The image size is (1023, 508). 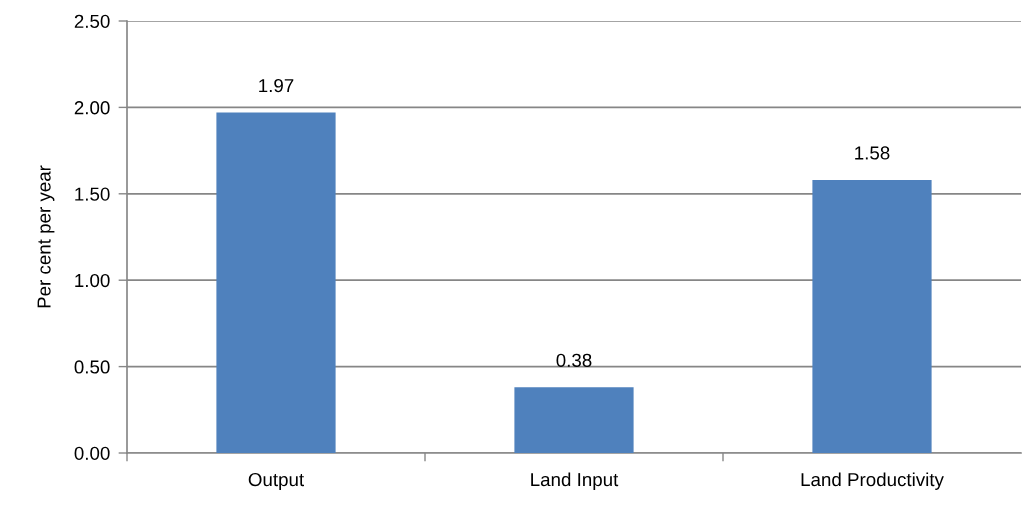 I want to click on data-label: 0.38, so click(x=574, y=360).